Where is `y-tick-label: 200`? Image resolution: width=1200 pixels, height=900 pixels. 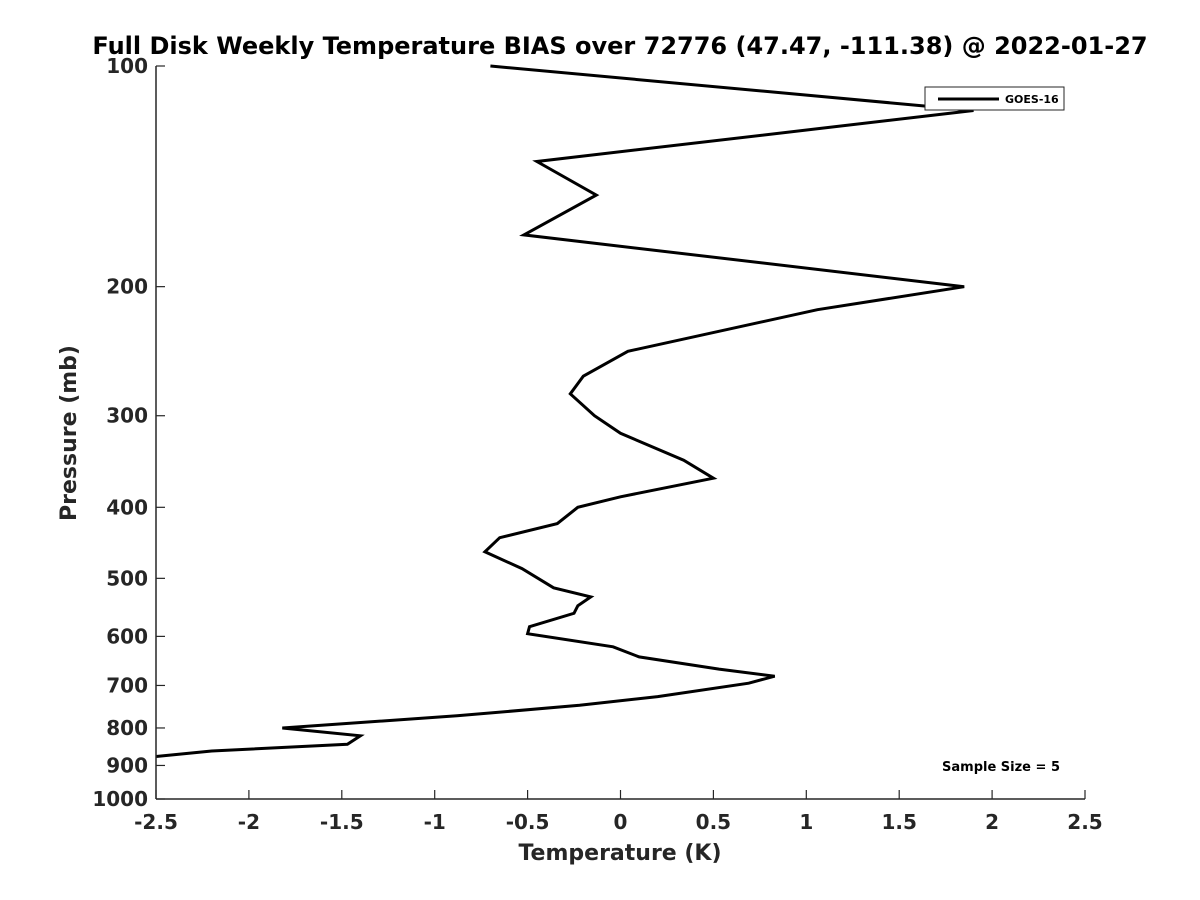 y-tick-label: 200 is located at coordinates (127, 287).